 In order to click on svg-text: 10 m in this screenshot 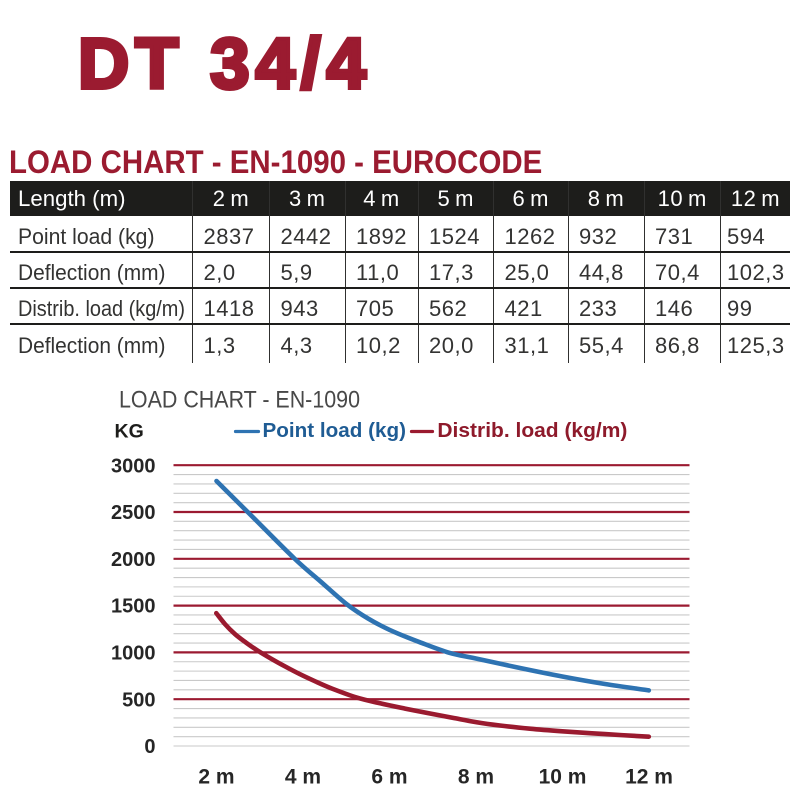, I will do `click(563, 776)`.